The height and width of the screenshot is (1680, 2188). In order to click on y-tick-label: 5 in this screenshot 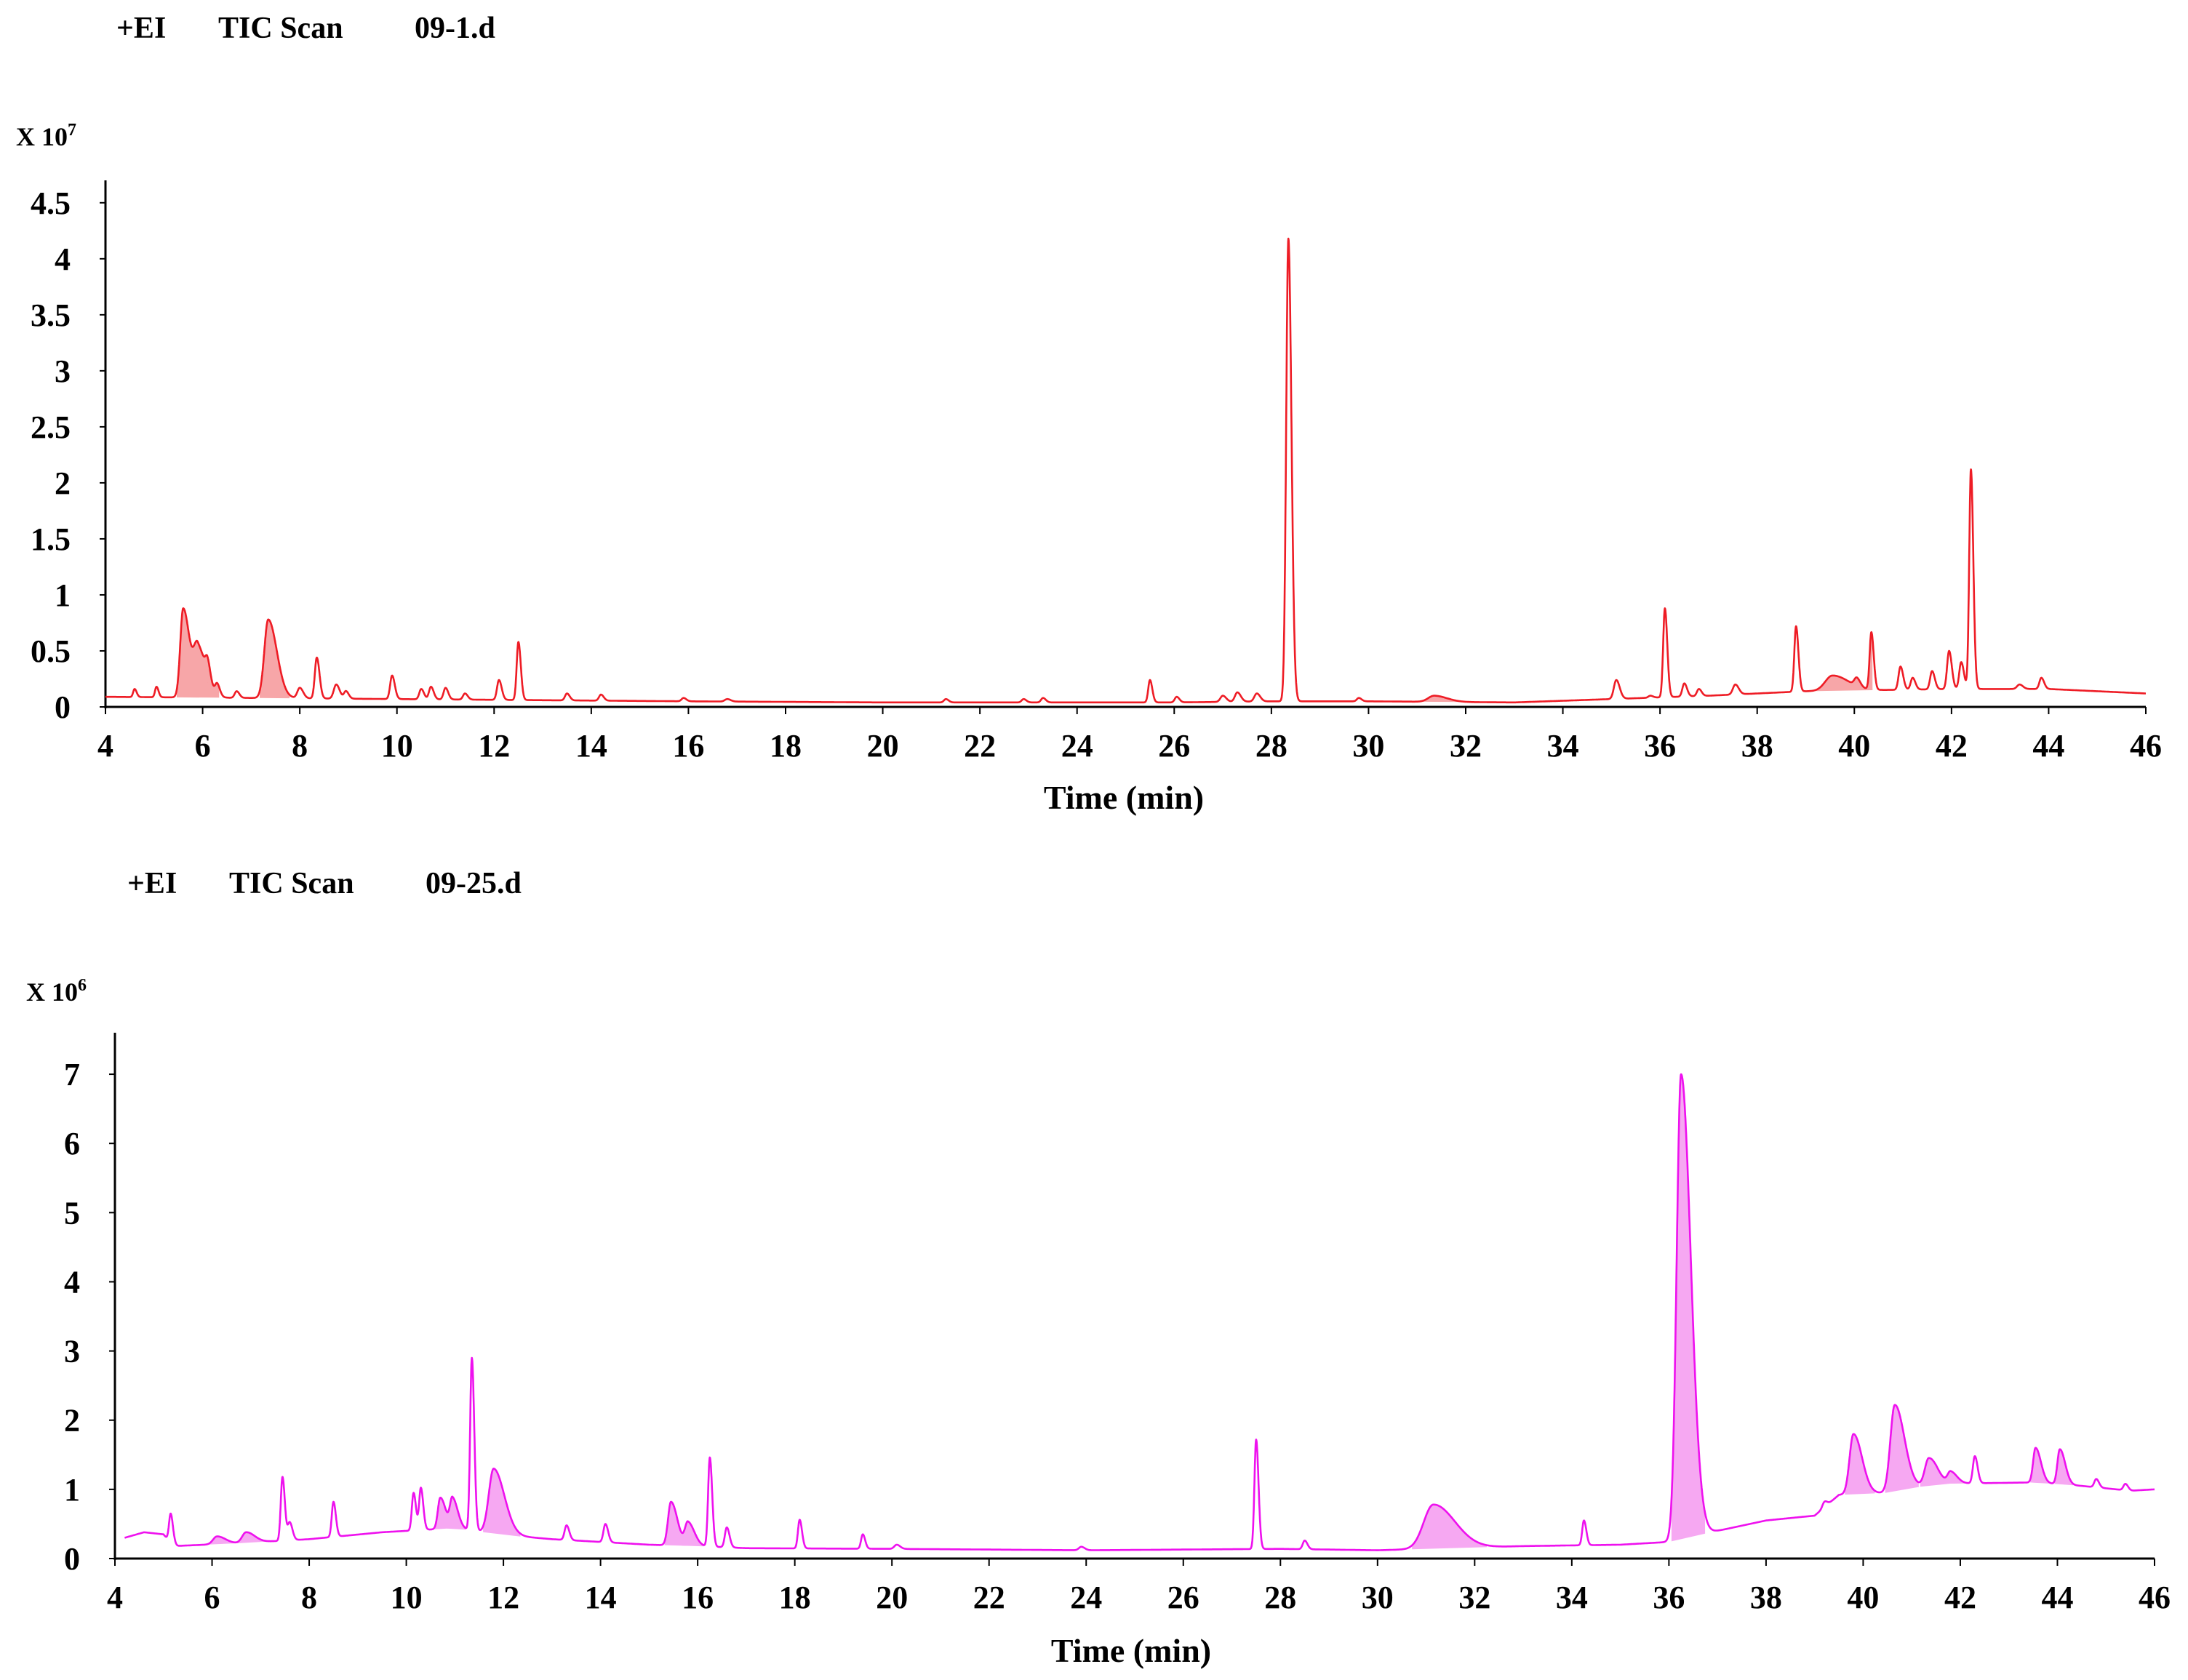, I will do `click(72, 1213)`.